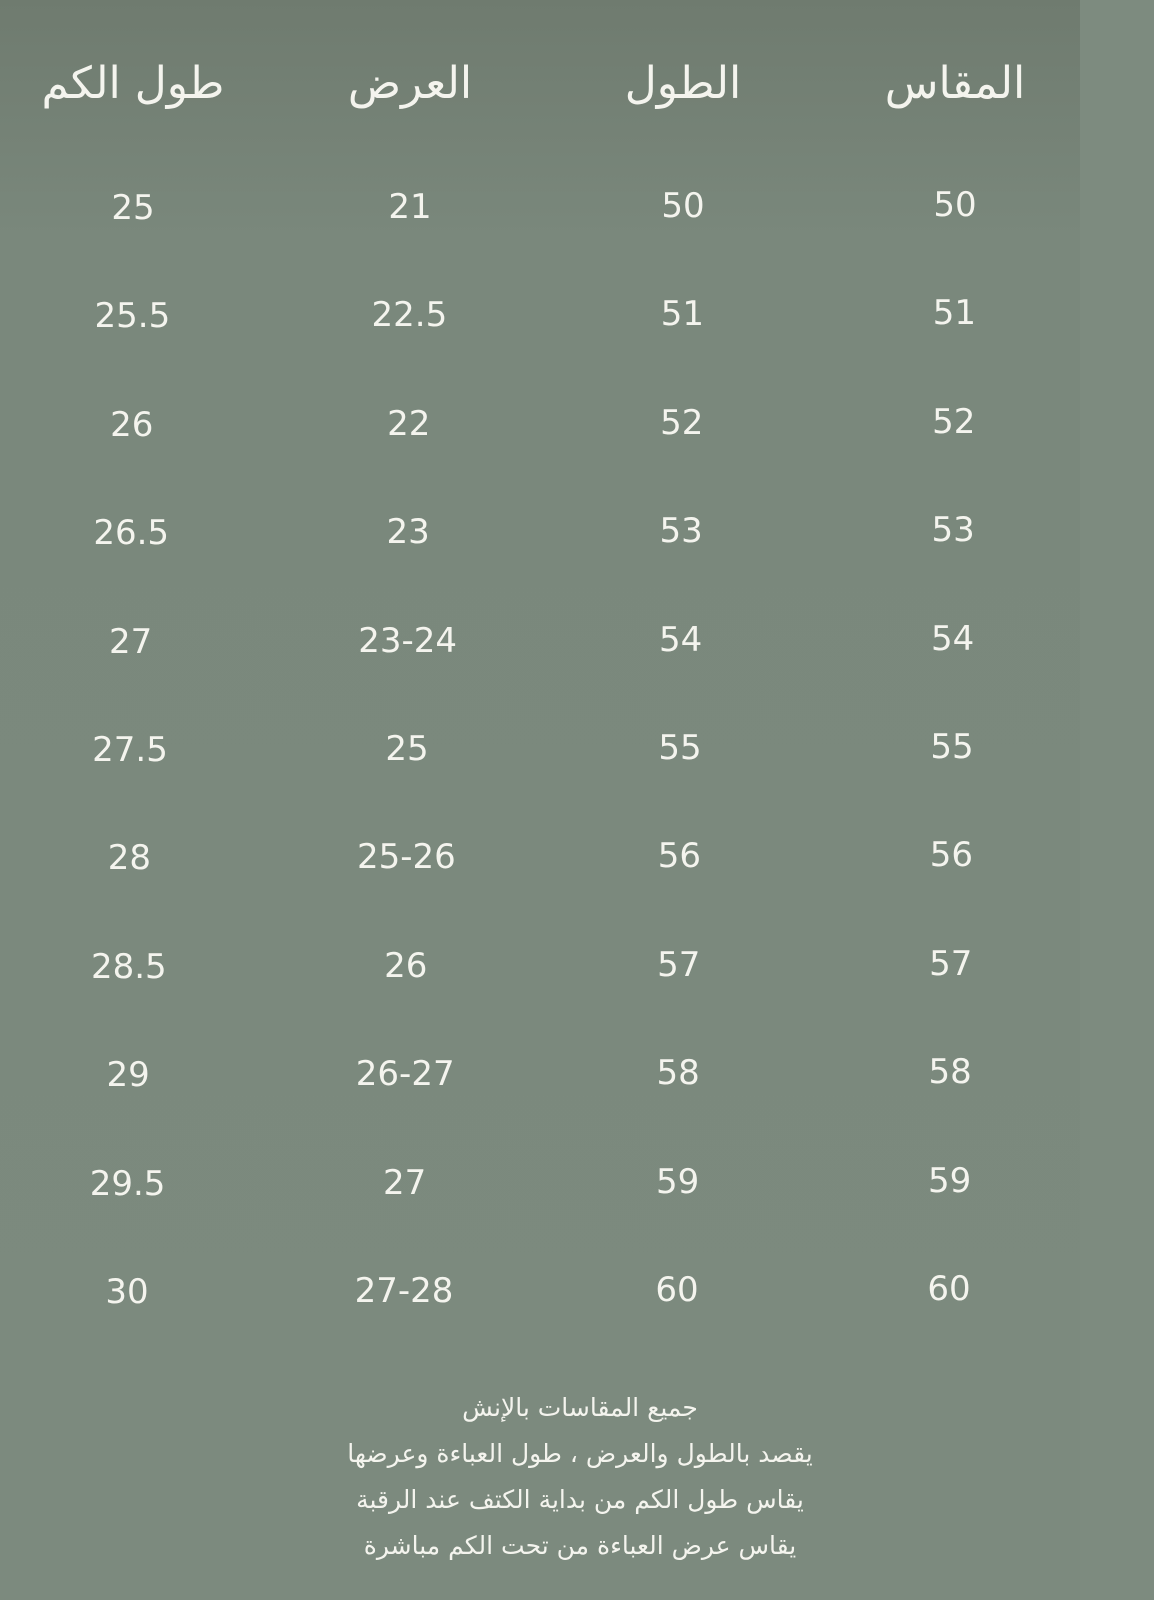 This screenshot has width=1154, height=1600. What do you see at coordinates (129, 858) in the screenshot?
I see `table-cell: 28` at bounding box center [129, 858].